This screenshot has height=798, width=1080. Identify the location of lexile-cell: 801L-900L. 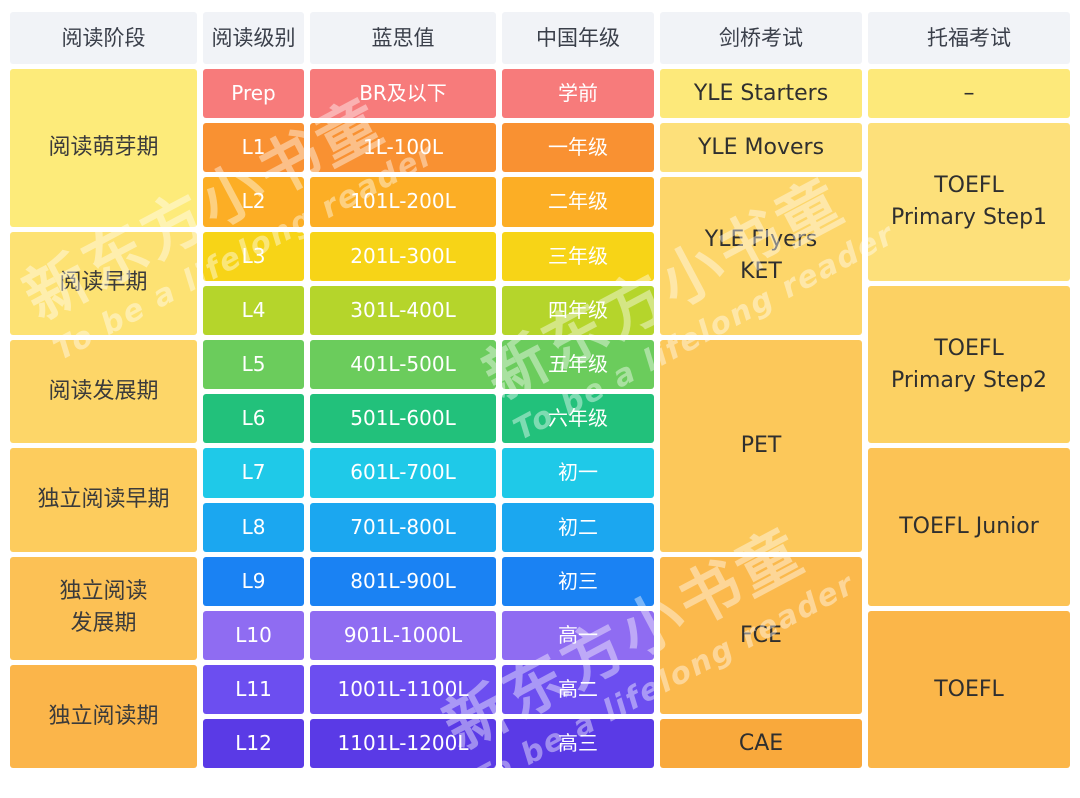
(403, 581).